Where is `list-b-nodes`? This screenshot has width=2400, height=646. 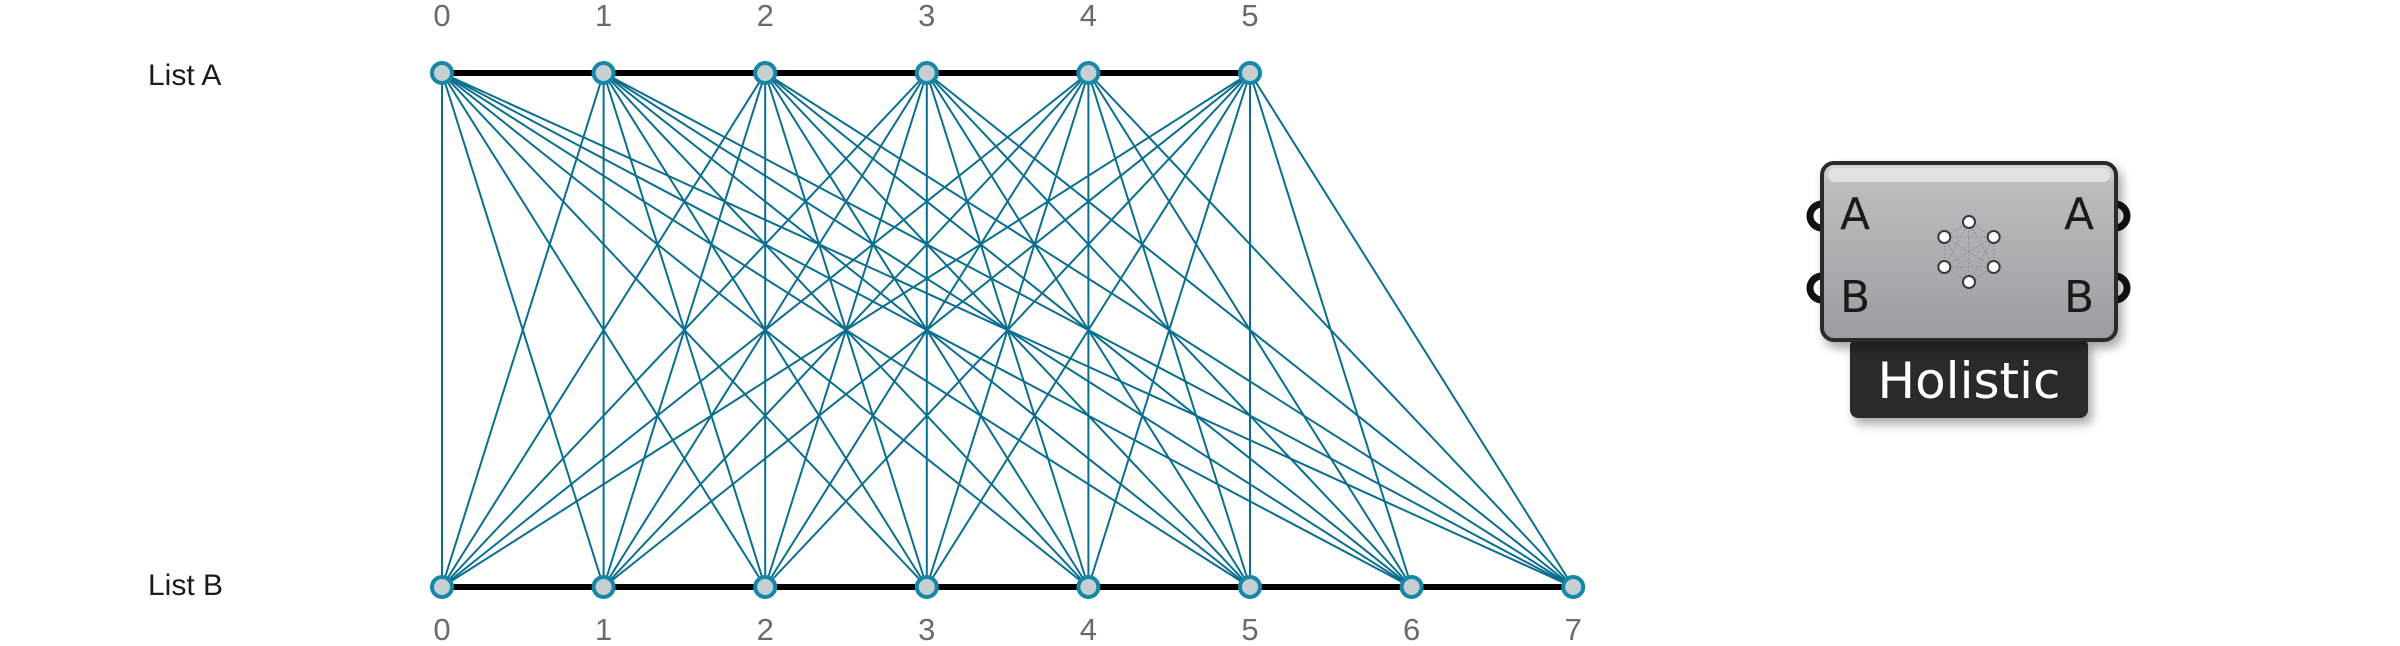 list-b-nodes is located at coordinates (1008, 587).